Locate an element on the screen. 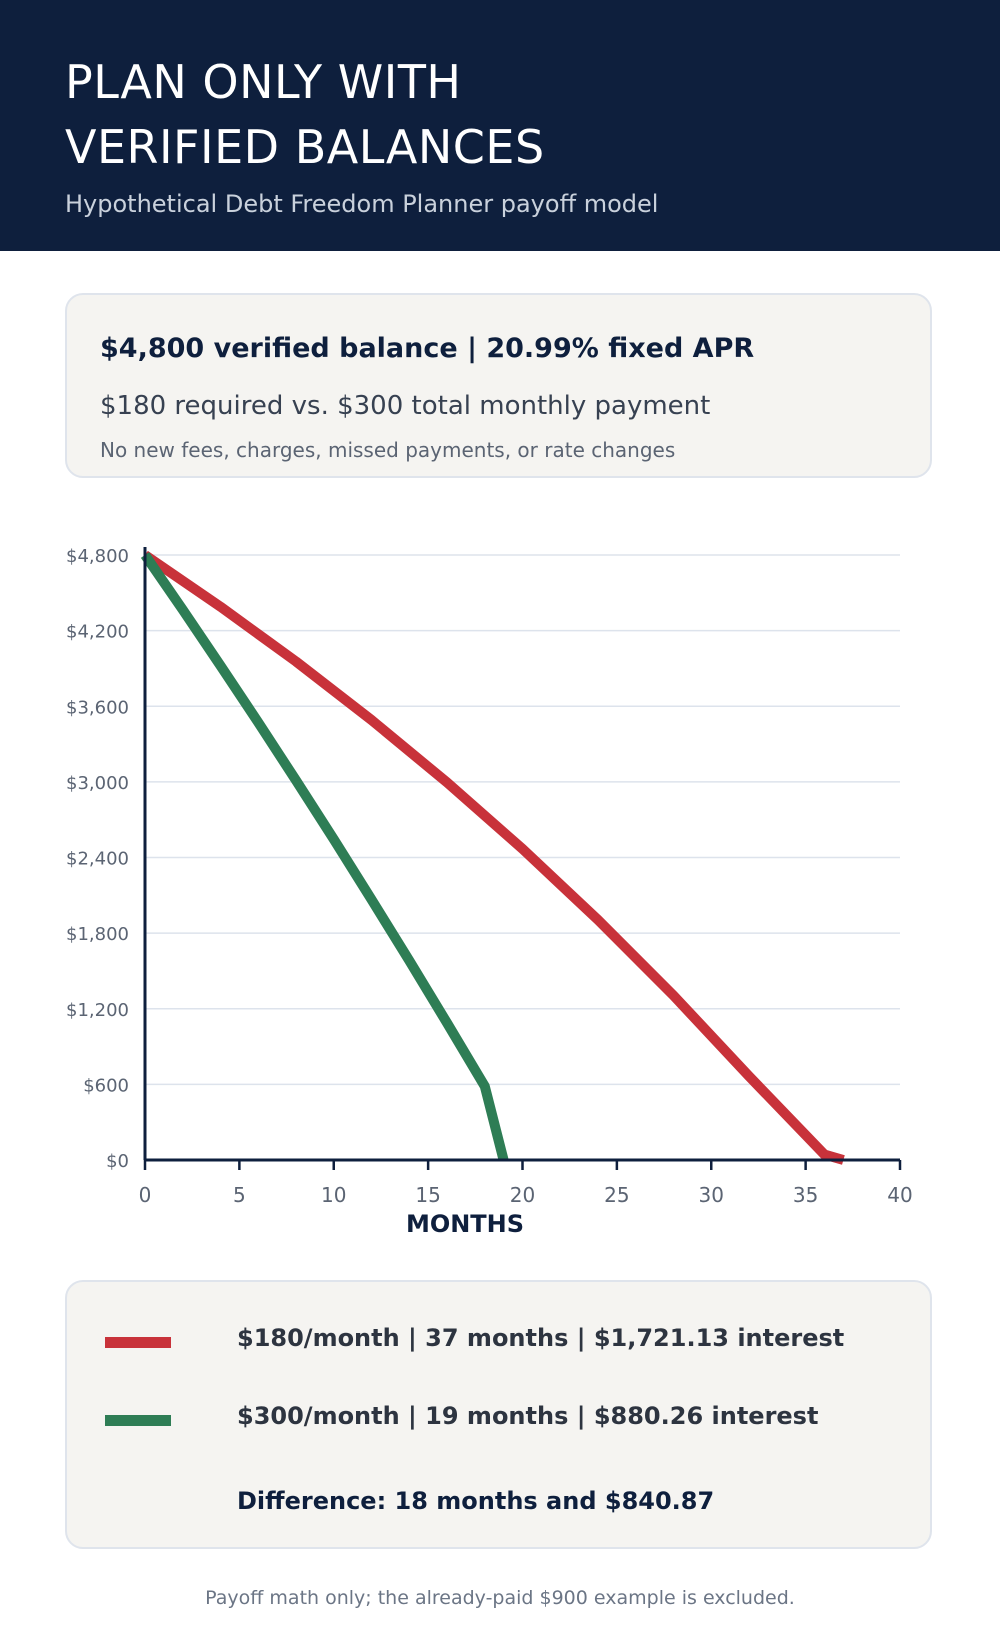 This screenshot has height=1640, width=1000. y-tick-label: $2,400 is located at coordinates (97, 859).